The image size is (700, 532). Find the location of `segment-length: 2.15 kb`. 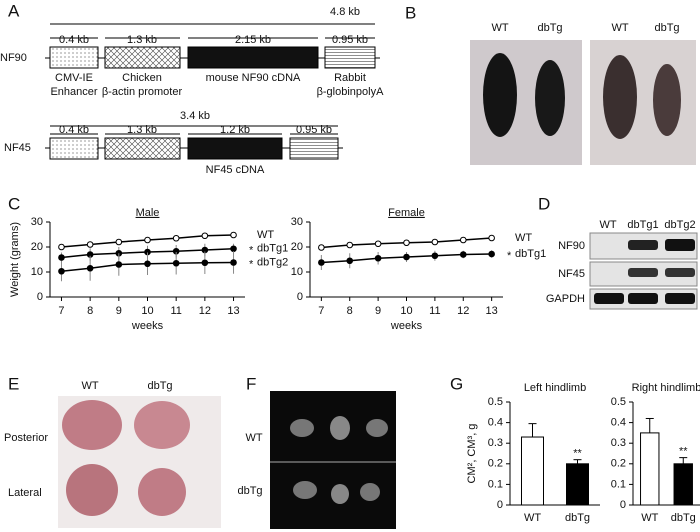

segment-length: 2.15 kb is located at coordinates (253, 40).